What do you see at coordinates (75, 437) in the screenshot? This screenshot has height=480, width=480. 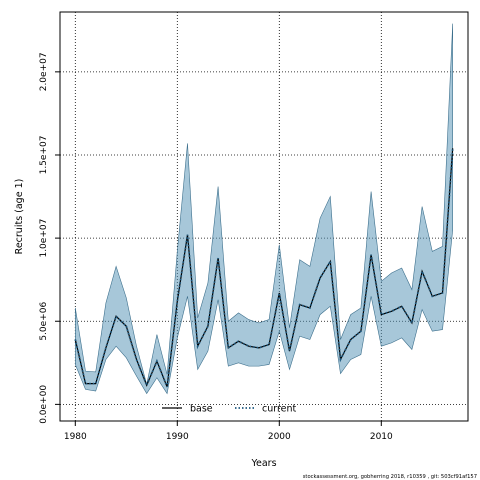 I see `x-tick-label-0: 1980` at bounding box center [75, 437].